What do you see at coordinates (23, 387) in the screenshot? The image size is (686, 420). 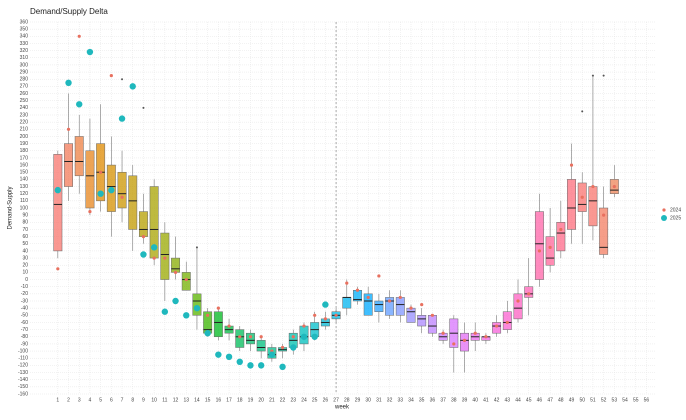 I see `y-tick-label: -150` at bounding box center [23, 387].